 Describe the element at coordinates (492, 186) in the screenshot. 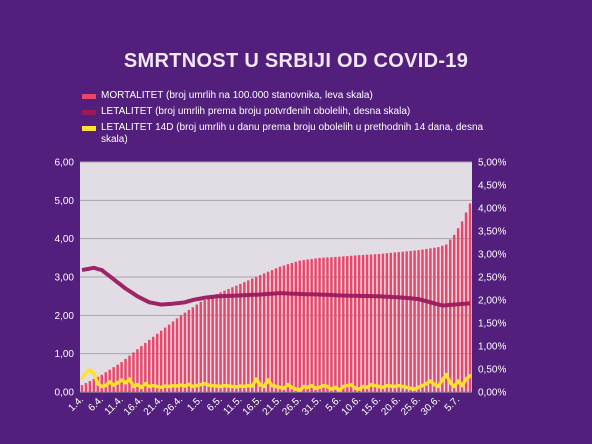

I see `right-tick-label: 4,50%` at that location.